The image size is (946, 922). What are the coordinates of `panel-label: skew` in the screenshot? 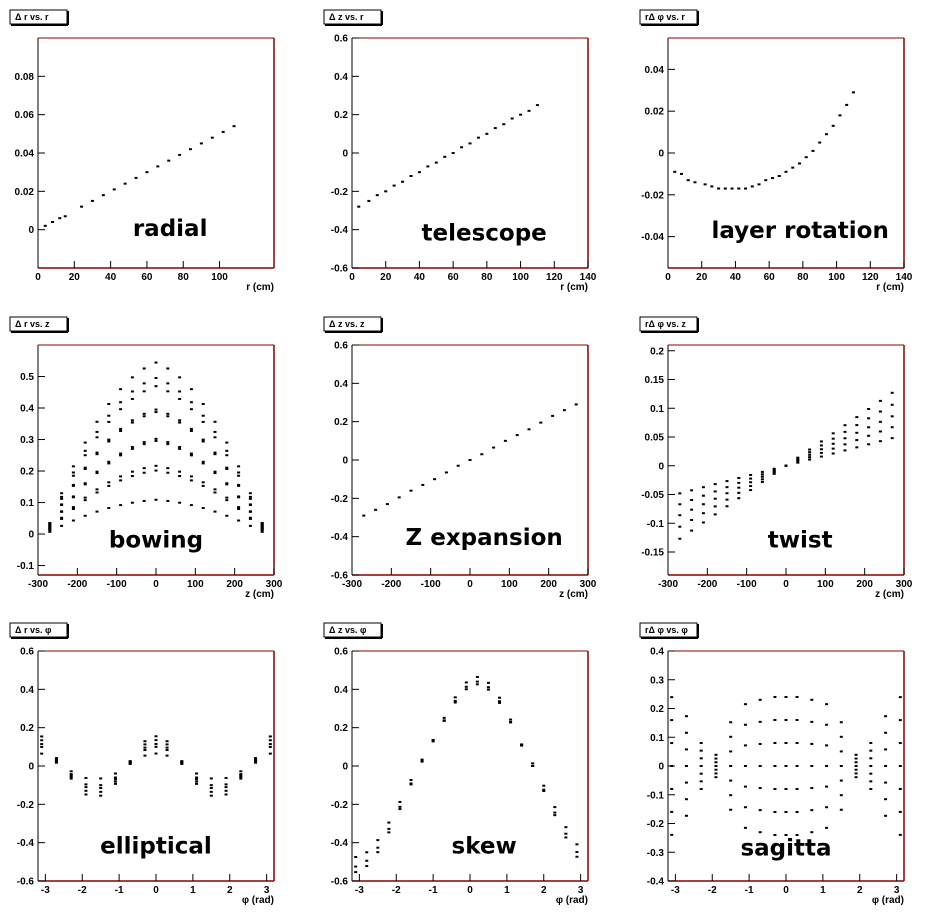 It's located at (484, 846).